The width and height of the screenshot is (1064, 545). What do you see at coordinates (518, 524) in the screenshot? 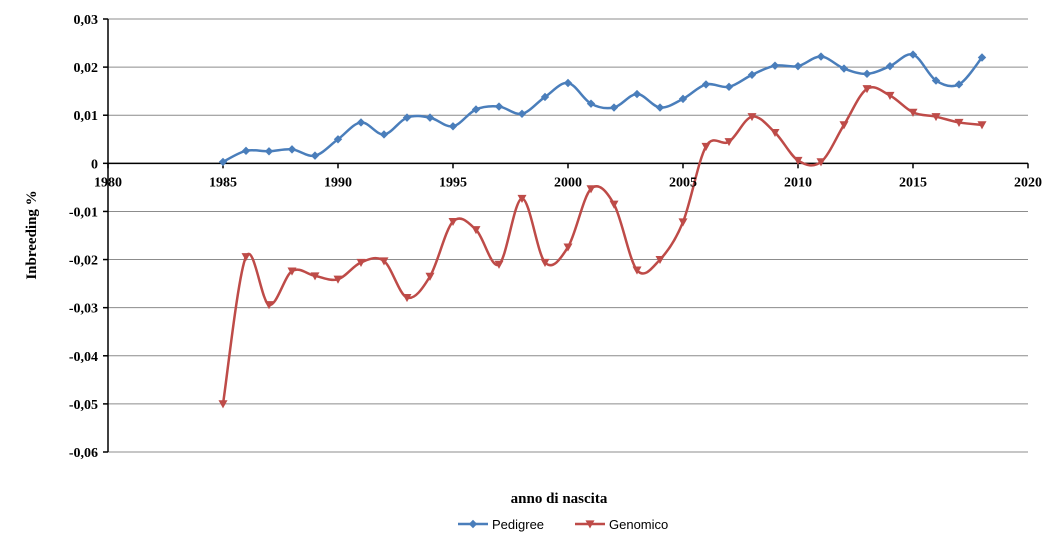
I see `legend-label-pedigree: Pedigree` at bounding box center [518, 524].